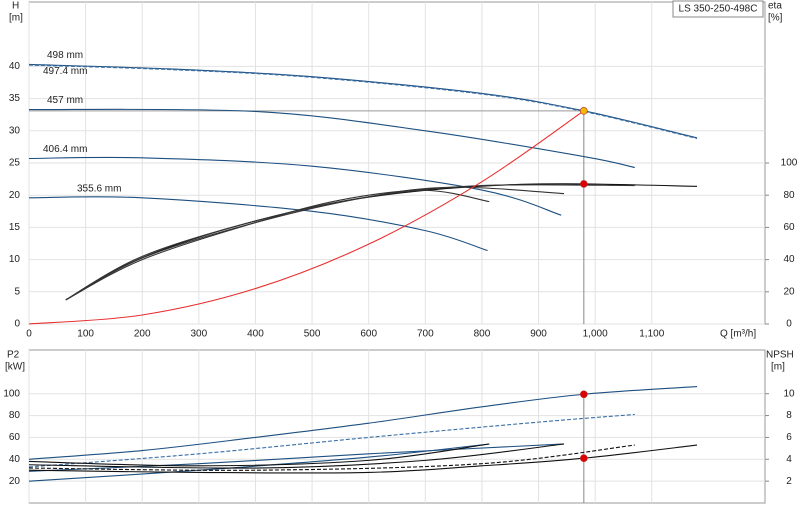  What do you see at coordinates (789, 195) in the screenshot?
I see `y2-tick-label: 80` at bounding box center [789, 195].